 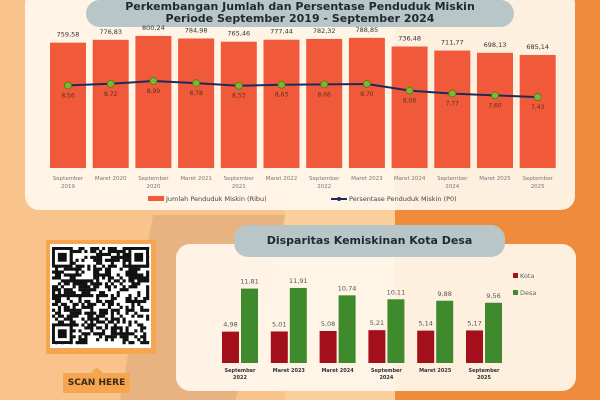 What do you see at coordinates (537, 47) in the screenshot?
I see `bar-value-label: 685,14` at bounding box center [537, 47].